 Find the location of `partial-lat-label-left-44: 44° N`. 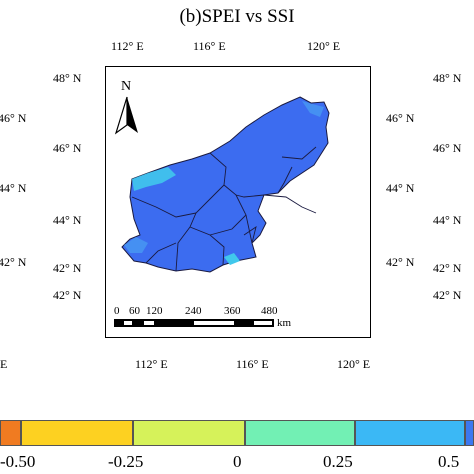

partial-lat-label-left-44: 44° N is located at coordinates (13, 188).